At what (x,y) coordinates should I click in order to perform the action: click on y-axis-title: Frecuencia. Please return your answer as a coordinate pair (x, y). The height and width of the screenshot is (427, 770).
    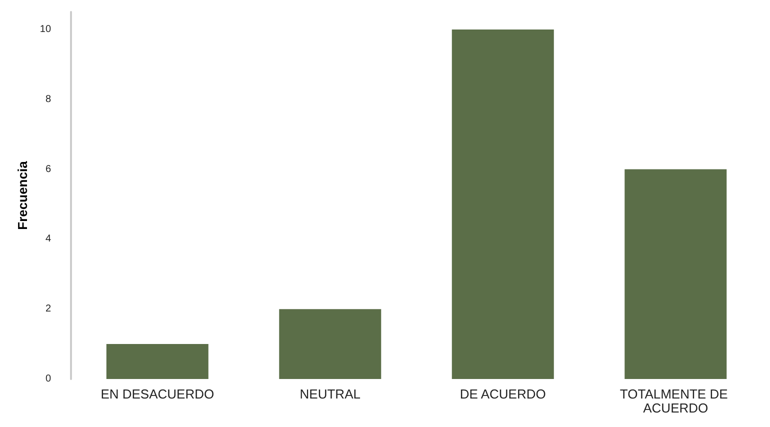
    Looking at the image, I should click on (22, 195).